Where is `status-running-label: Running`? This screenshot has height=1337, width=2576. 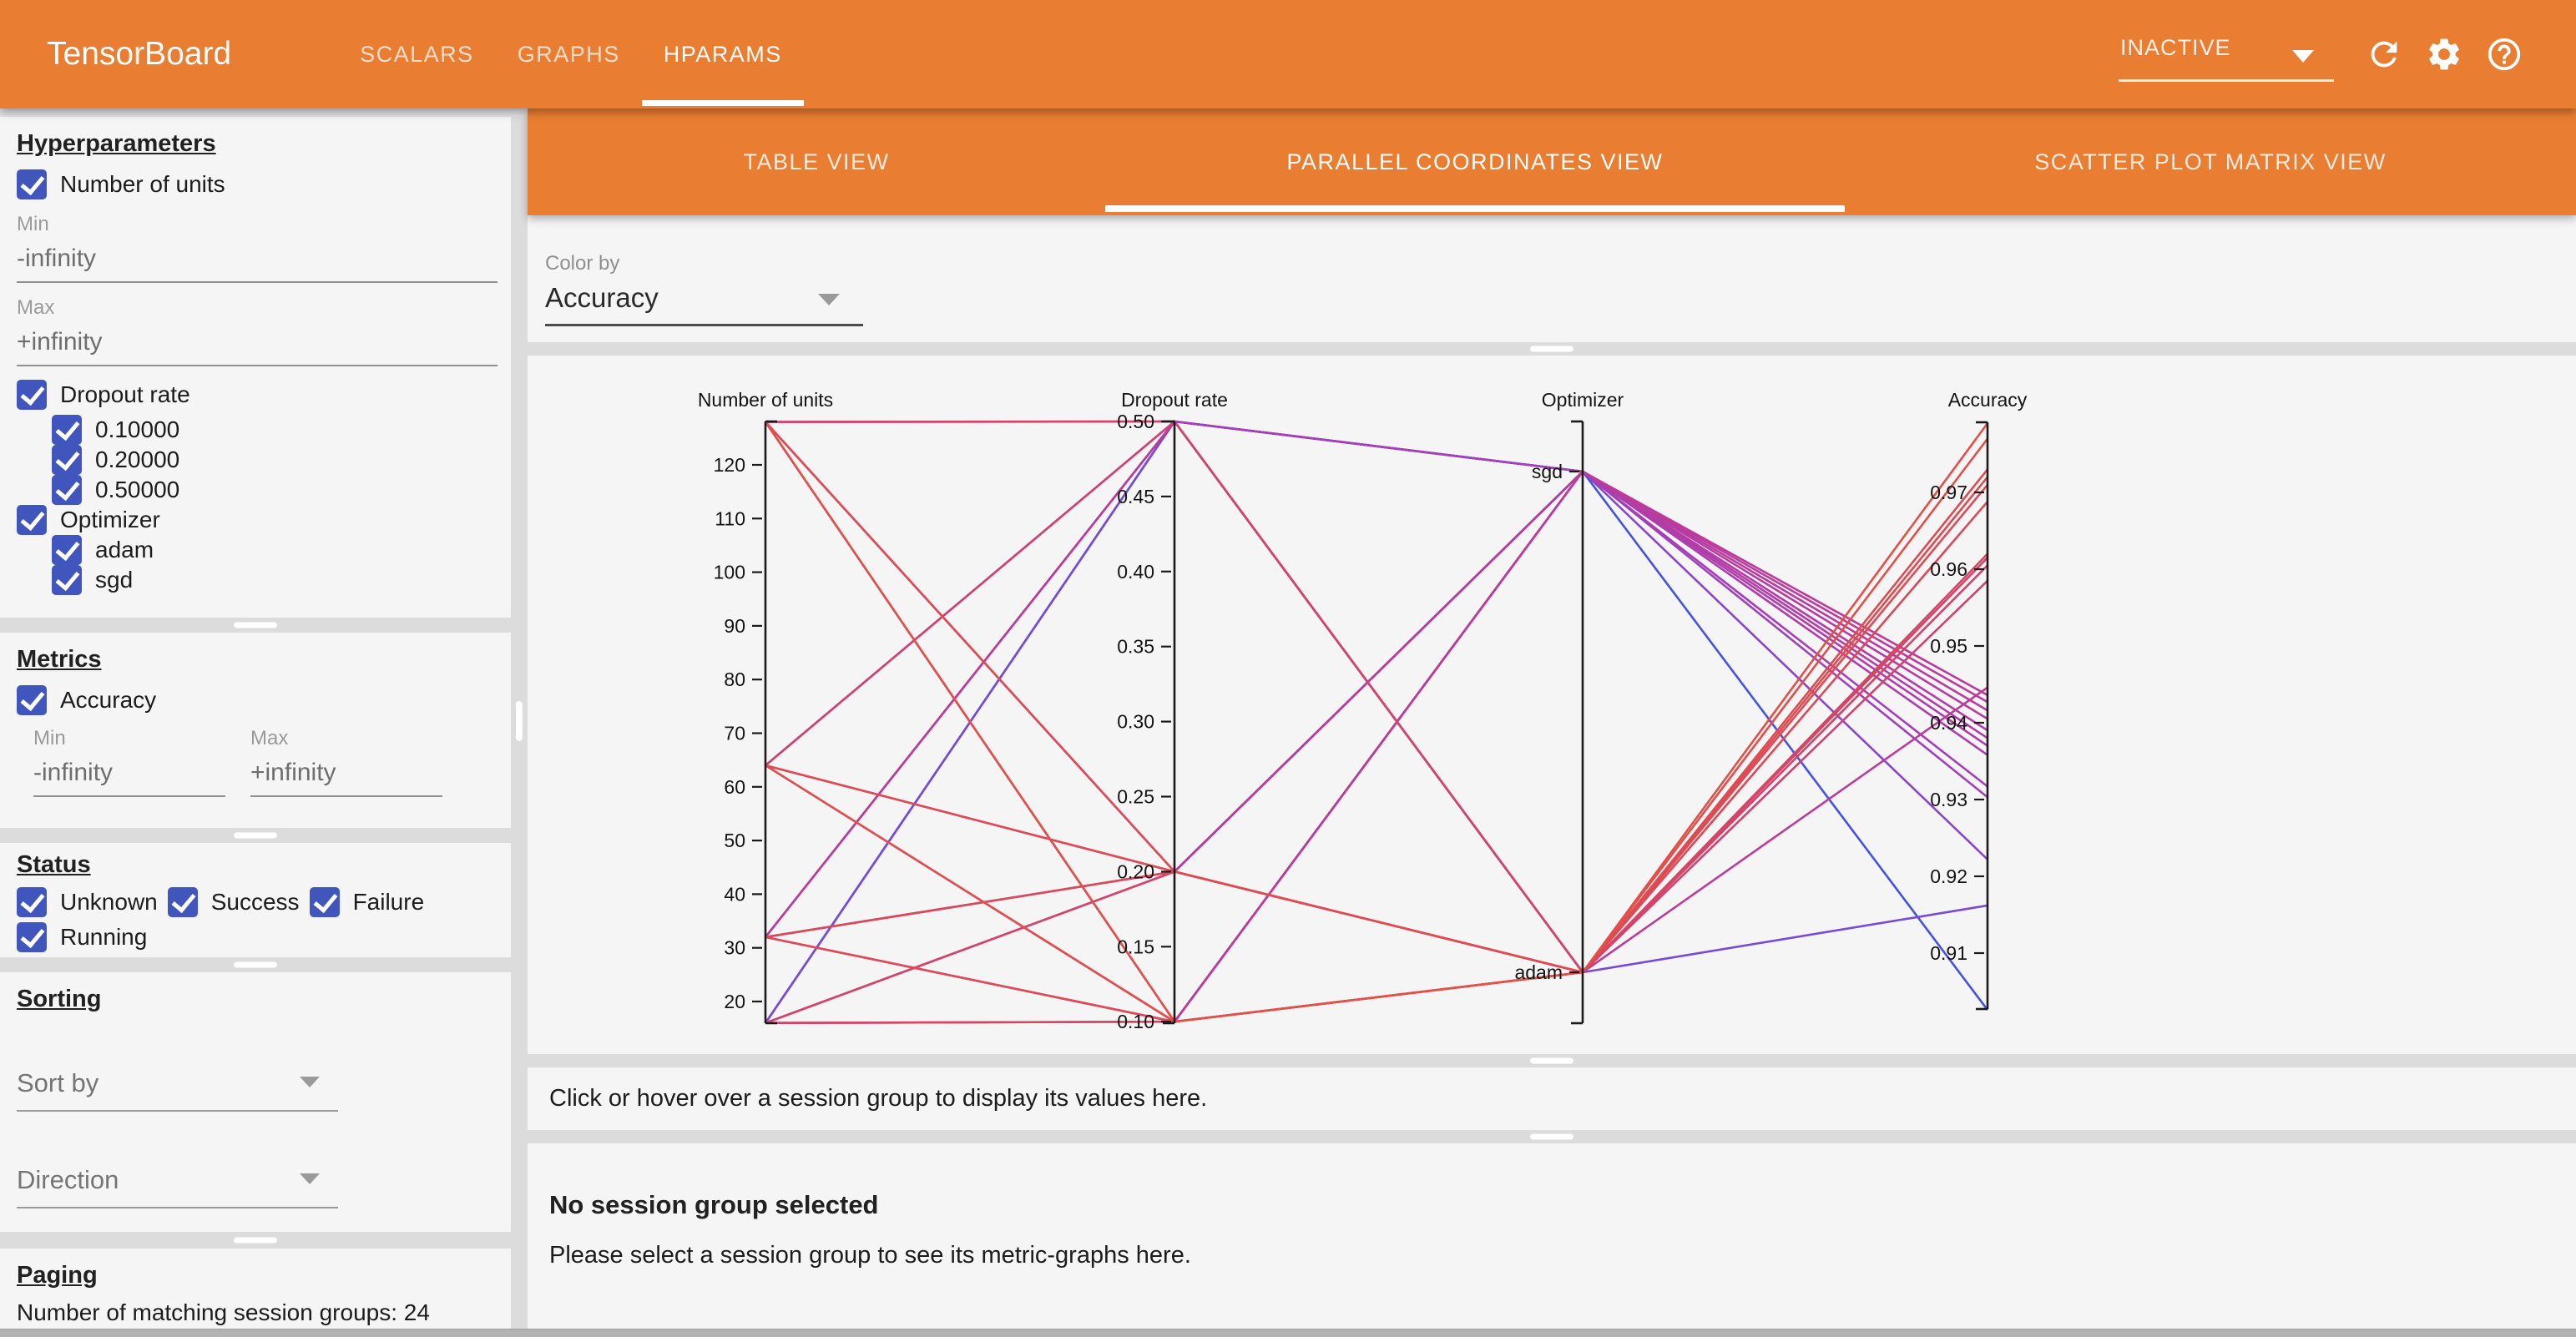 status-running-label: Running is located at coordinates (104, 937).